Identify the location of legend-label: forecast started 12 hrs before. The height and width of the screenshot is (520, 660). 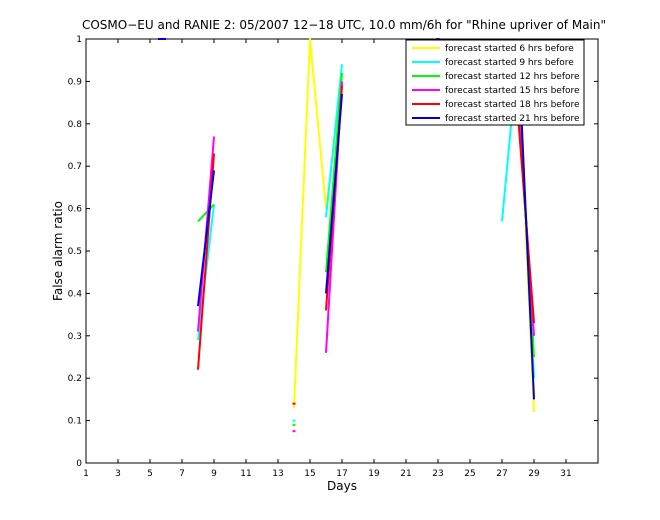
(512, 77).